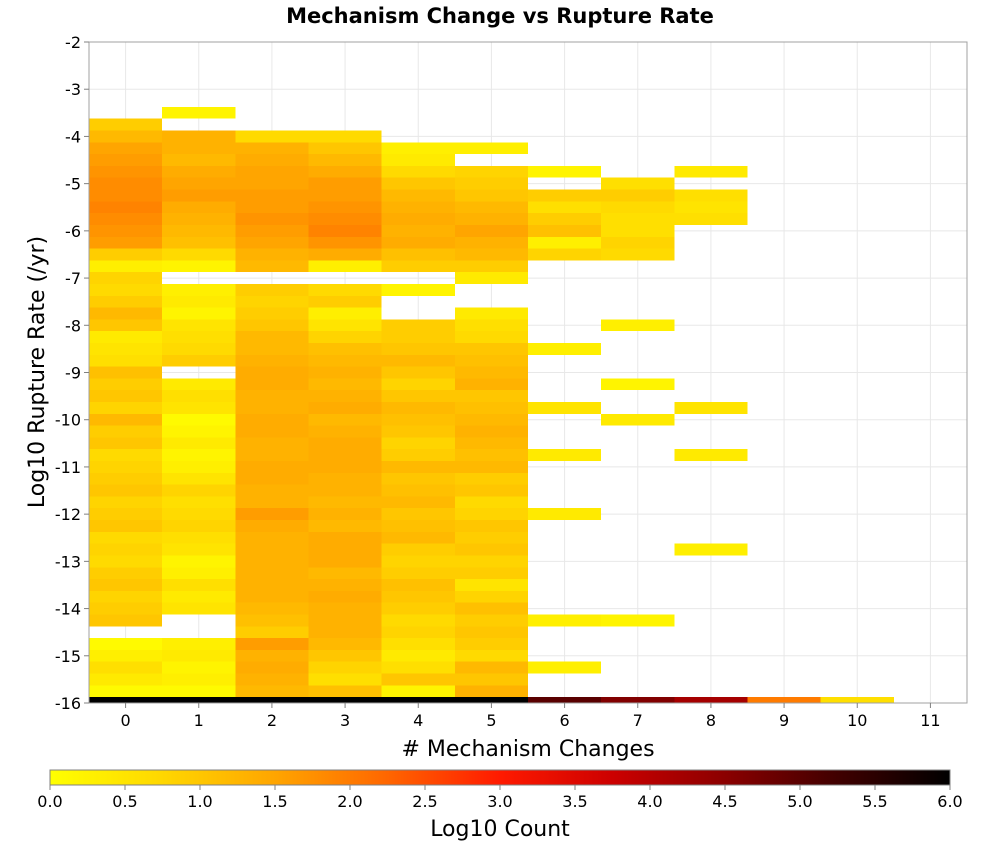  What do you see at coordinates (68, 656) in the screenshot?
I see `y-tick-label: -15` at bounding box center [68, 656].